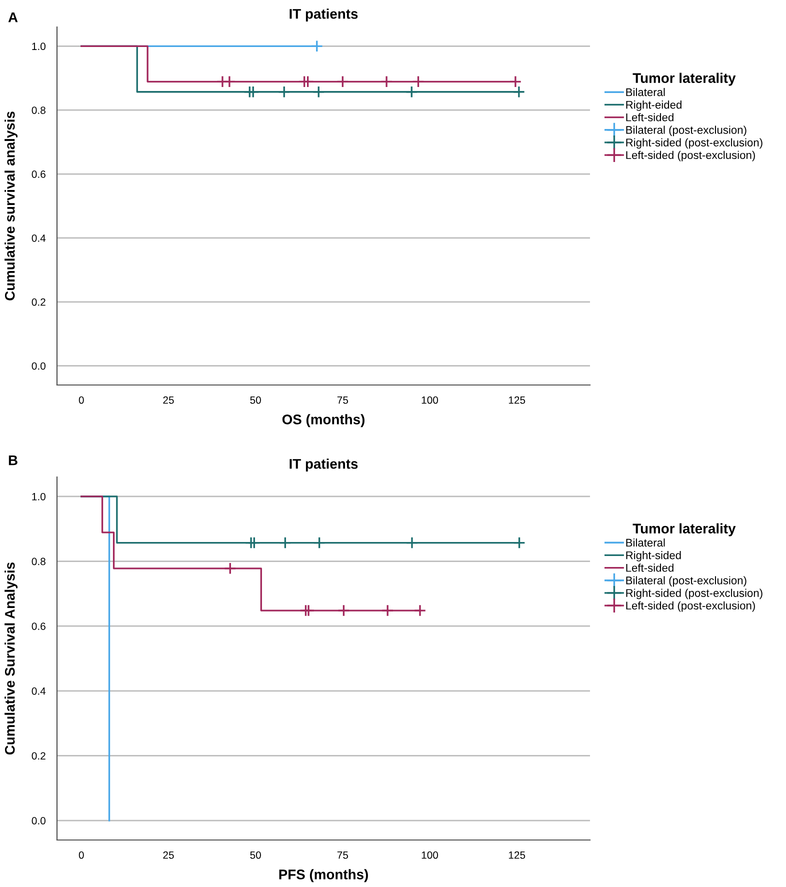 Image resolution: width=786 pixels, height=887 pixels. What do you see at coordinates (654, 105) in the screenshot?
I see `legend-label: Right-eided` at bounding box center [654, 105].